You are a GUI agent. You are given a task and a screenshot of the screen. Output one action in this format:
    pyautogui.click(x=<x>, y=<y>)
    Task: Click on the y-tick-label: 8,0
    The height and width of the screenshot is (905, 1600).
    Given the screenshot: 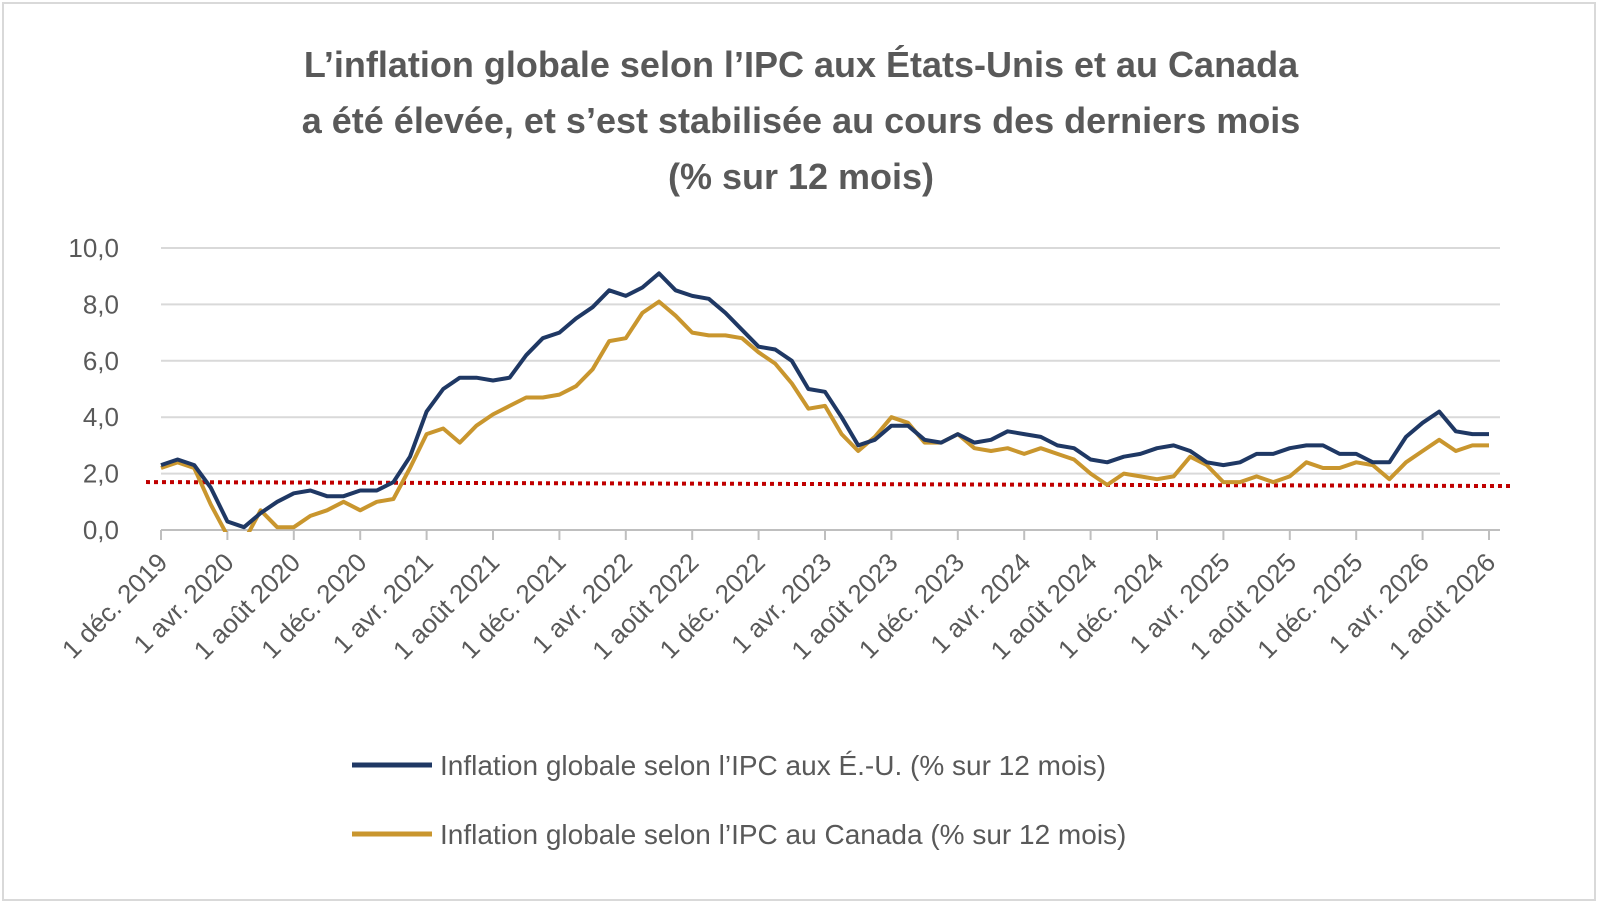 What is the action you would take?
    pyautogui.click(x=101, y=304)
    